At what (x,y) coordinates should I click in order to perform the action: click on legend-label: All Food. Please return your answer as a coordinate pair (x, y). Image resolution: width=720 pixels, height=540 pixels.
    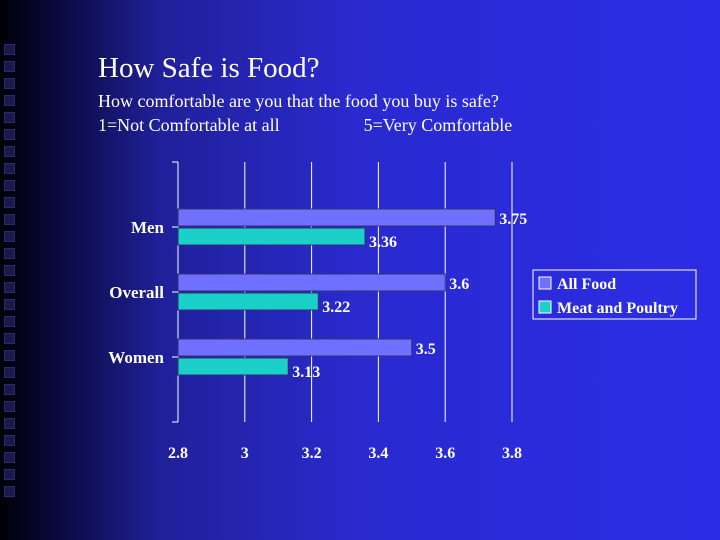
    Looking at the image, I should click on (586, 284).